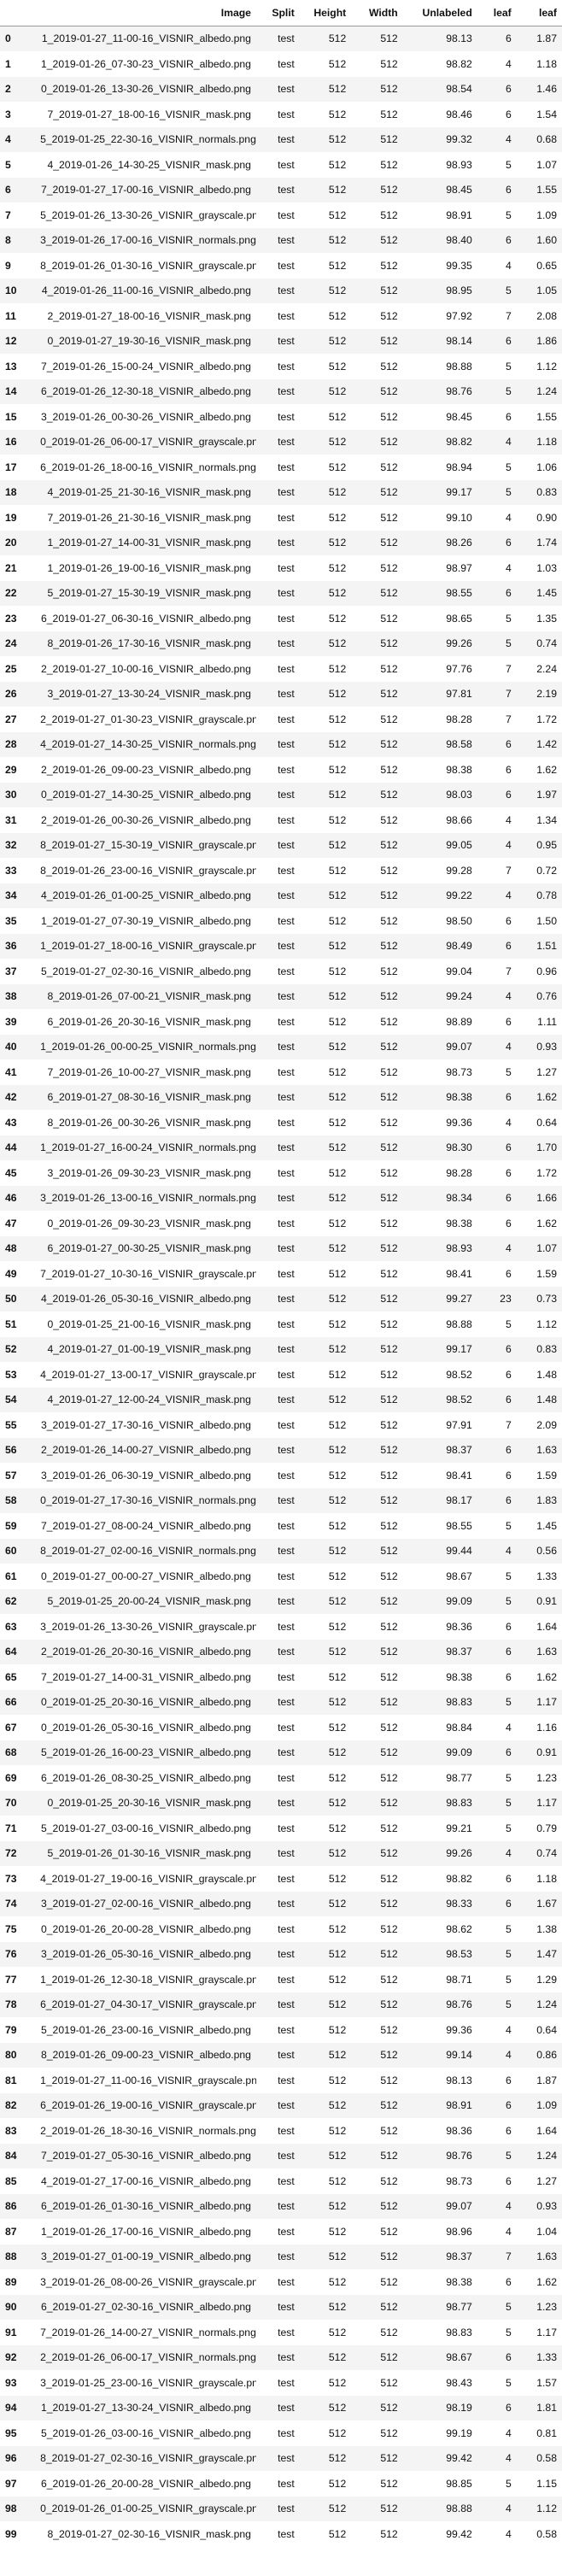 The width and height of the screenshot is (562, 2576). Describe the element at coordinates (546, 920) in the screenshot. I see `leaf-percent-cell: 1.50` at that location.